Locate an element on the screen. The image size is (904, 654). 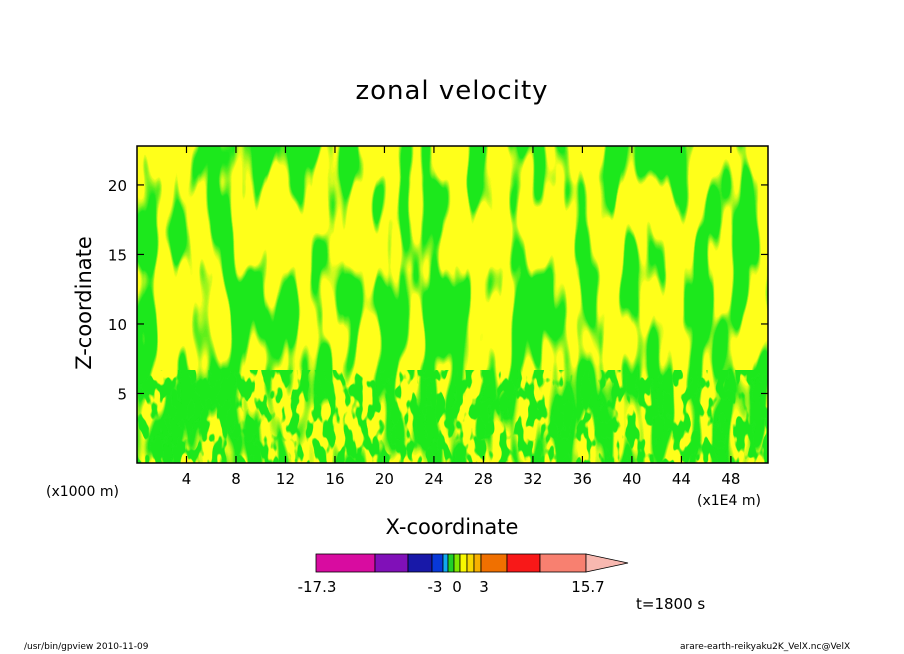
x-tick-label: 4 is located at coordinates (187, 479).